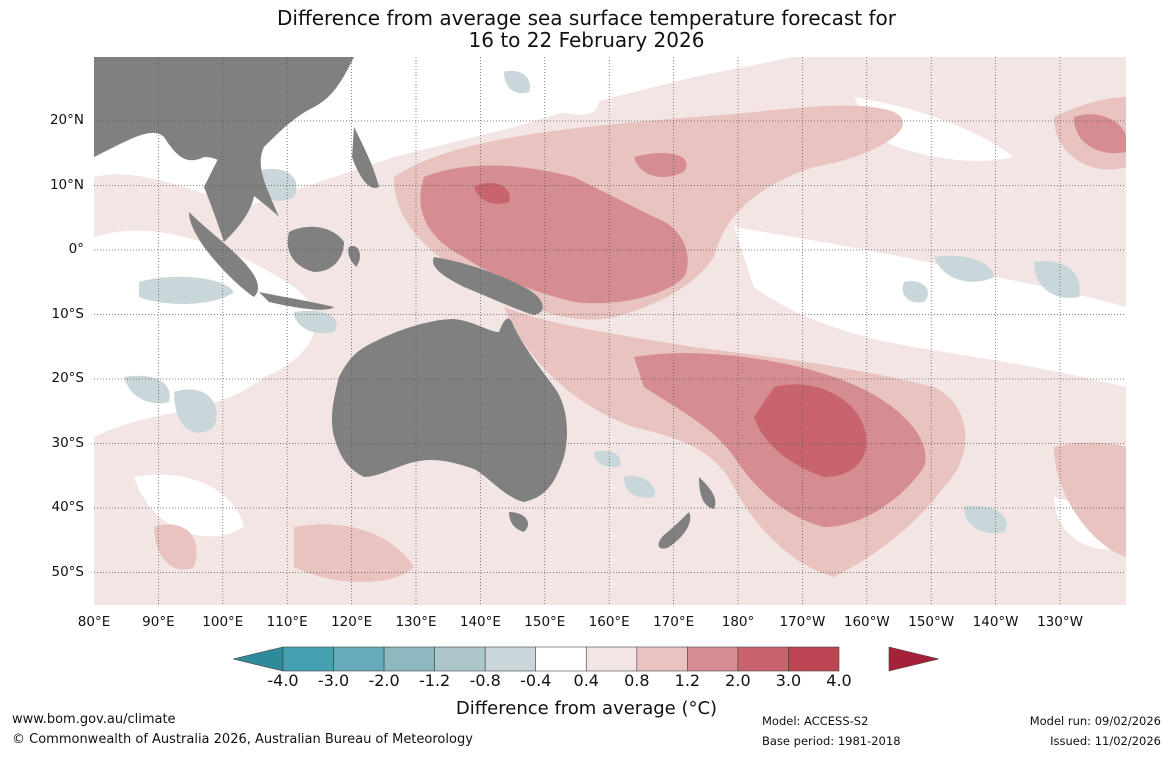 Image resolution: width=1173 pixels, height=770 pixels. What do you see at coordinates (296, 301) in the screenshot?
I see `java-land` at bounding box center [296, 301].